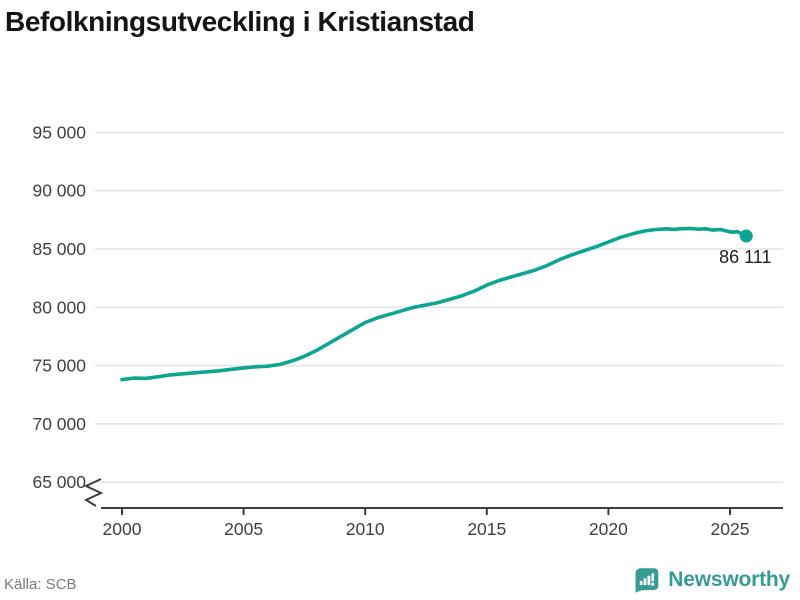 The width and height of the screenshot is (800, 600). Describe the element at coordinates (59, 482) in the screenshot. I see `y-tick-label: 65 000` at that location.